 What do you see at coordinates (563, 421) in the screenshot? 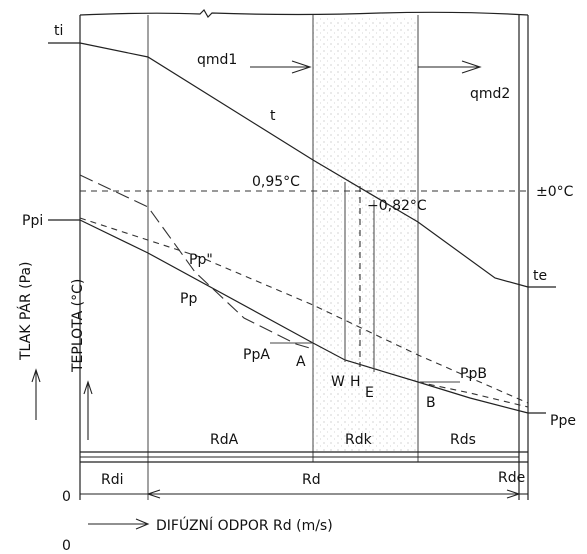
I see `label-ppe: Ppe` at bounding box center [563, 421].